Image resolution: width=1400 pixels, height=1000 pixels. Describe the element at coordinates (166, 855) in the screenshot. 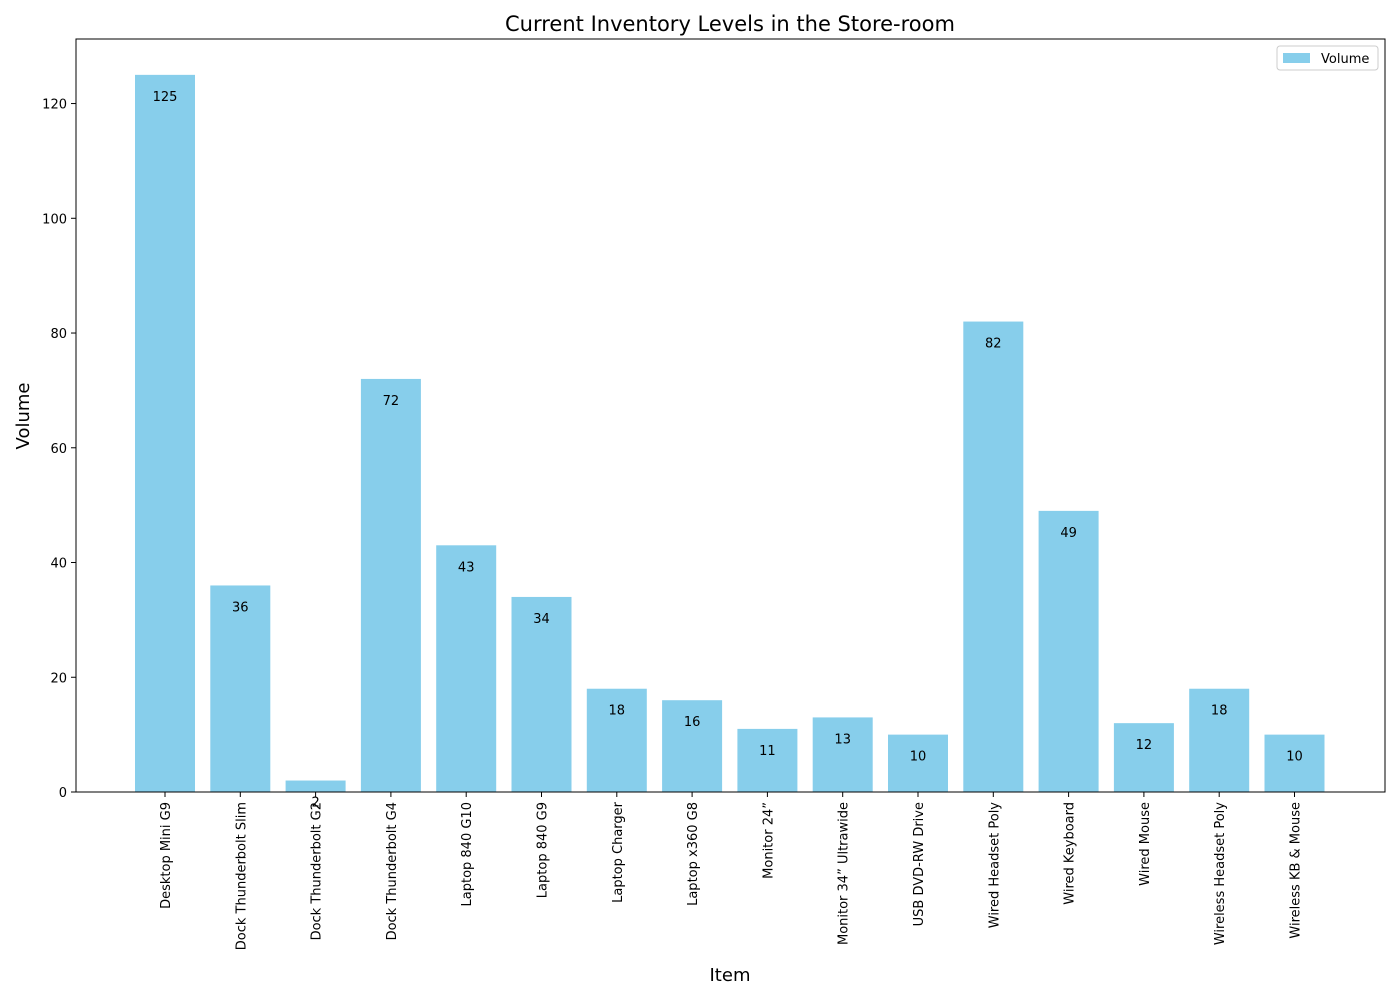

I see `x-tick-label: Desktop Mini G9` at that location.